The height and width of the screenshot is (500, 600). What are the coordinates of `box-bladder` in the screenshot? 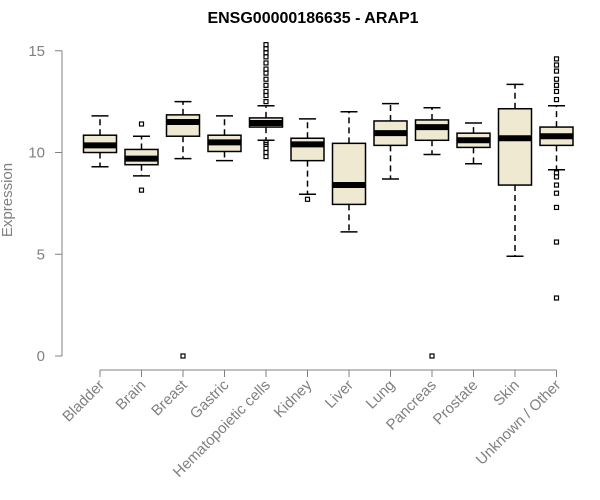 It's located at (100, 141).